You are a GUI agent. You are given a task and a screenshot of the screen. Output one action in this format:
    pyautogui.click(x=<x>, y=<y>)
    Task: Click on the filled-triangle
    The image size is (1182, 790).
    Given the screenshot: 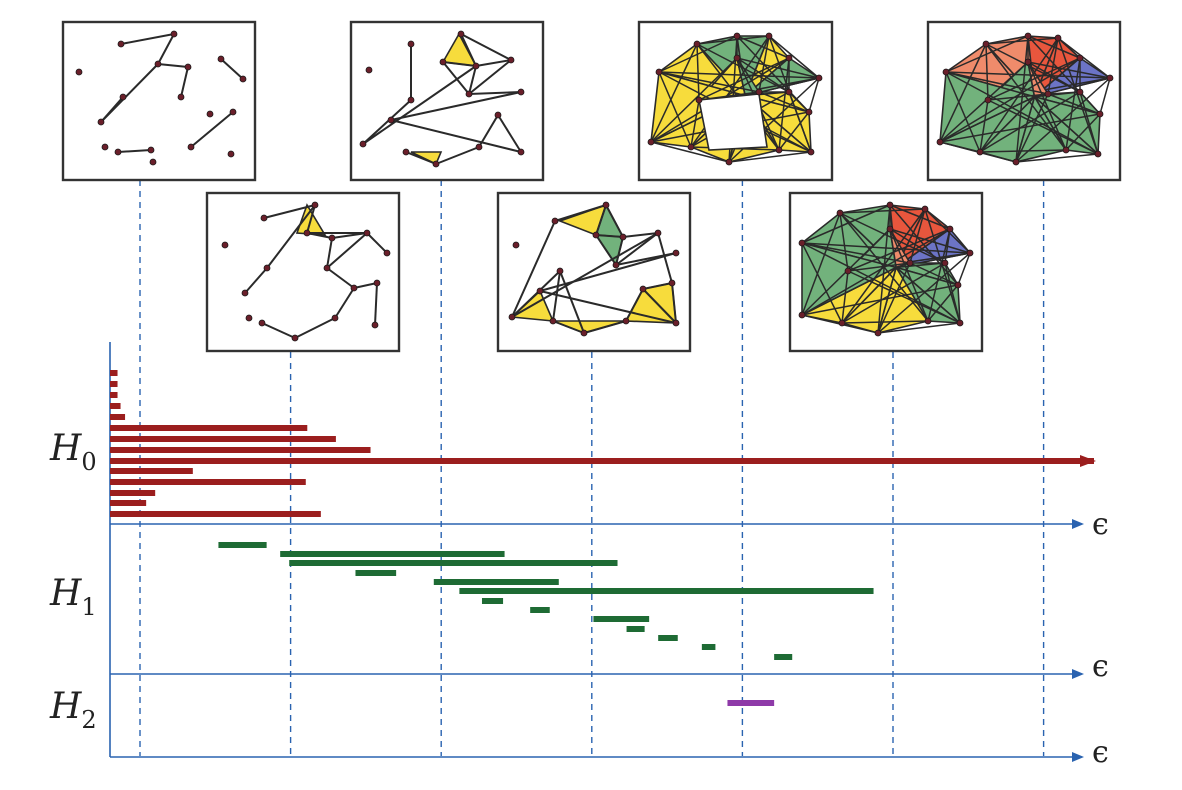 What is the action you would take?
    pyautogui.click(x=850, y=279)
    